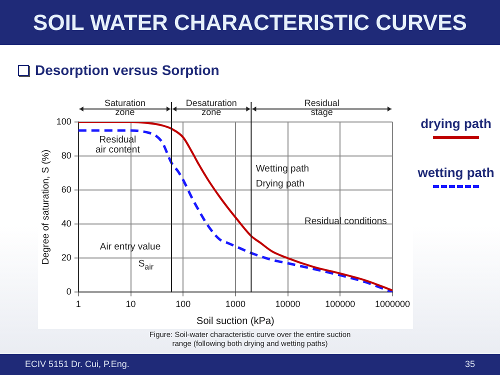  What do you see at coordinates (127, 70) in the screenshot?
I see `chart-subtitle: Desorption versus Sorption` at bounding box center [127, 70].